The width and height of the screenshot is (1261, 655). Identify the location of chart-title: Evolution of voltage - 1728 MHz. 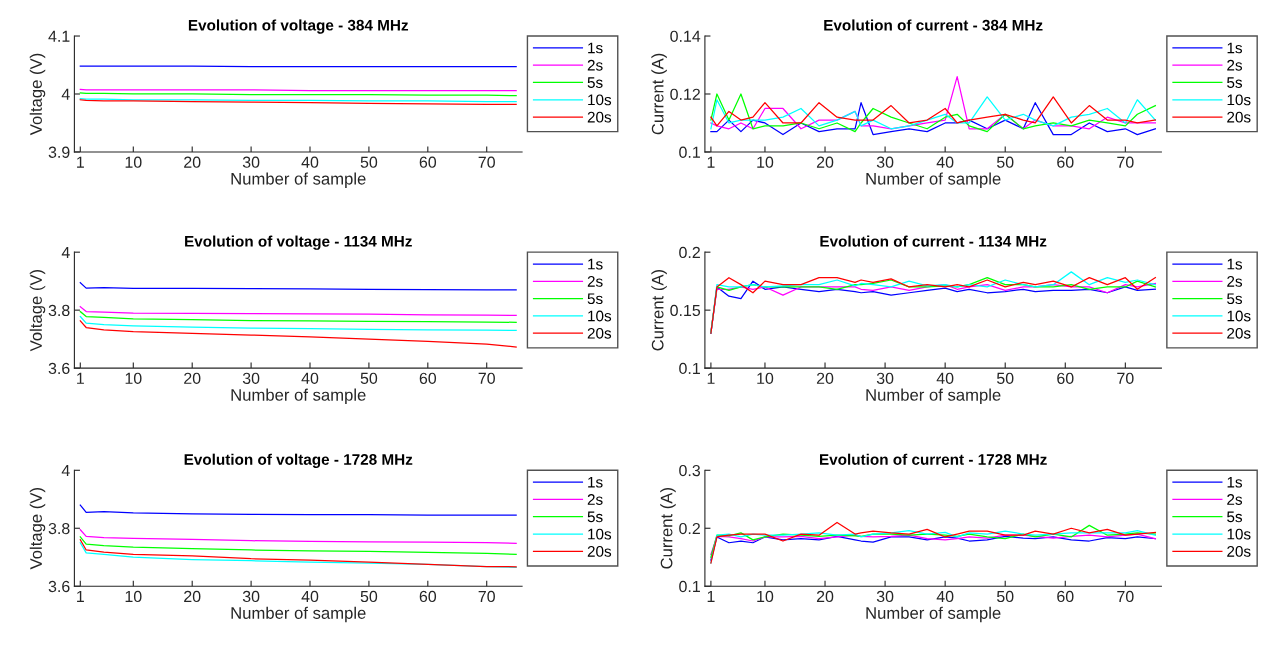
(298, 460).